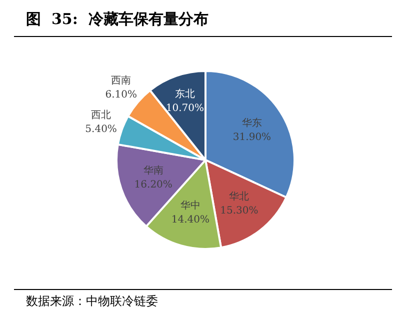  What do you see at coordinates (101, 129) in the screenshot?
I see `data-label: 5.40%` at bounding box center [101, 129].